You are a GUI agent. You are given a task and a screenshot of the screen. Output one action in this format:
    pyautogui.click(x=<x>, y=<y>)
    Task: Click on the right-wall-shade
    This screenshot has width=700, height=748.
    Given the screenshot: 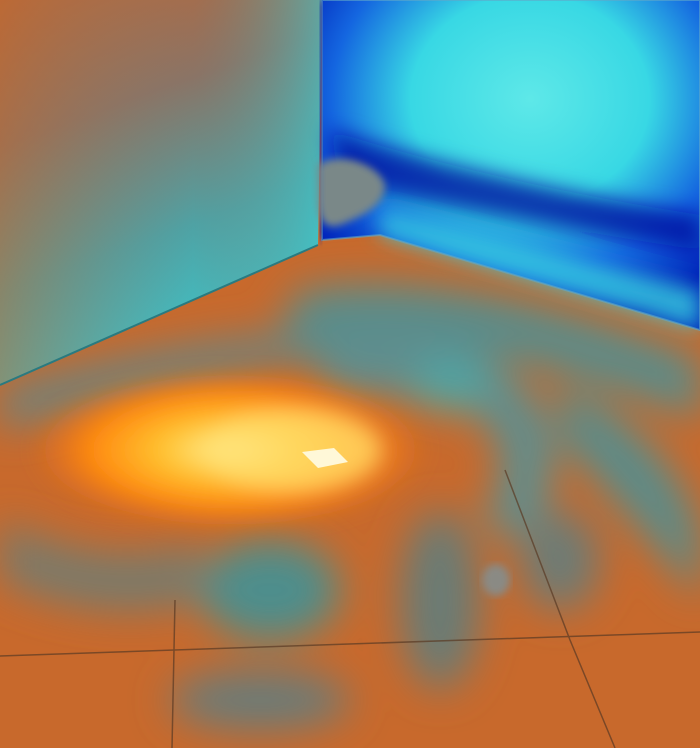 What is the action you would take?
    pyautogui.click(x=515, y=230)
    